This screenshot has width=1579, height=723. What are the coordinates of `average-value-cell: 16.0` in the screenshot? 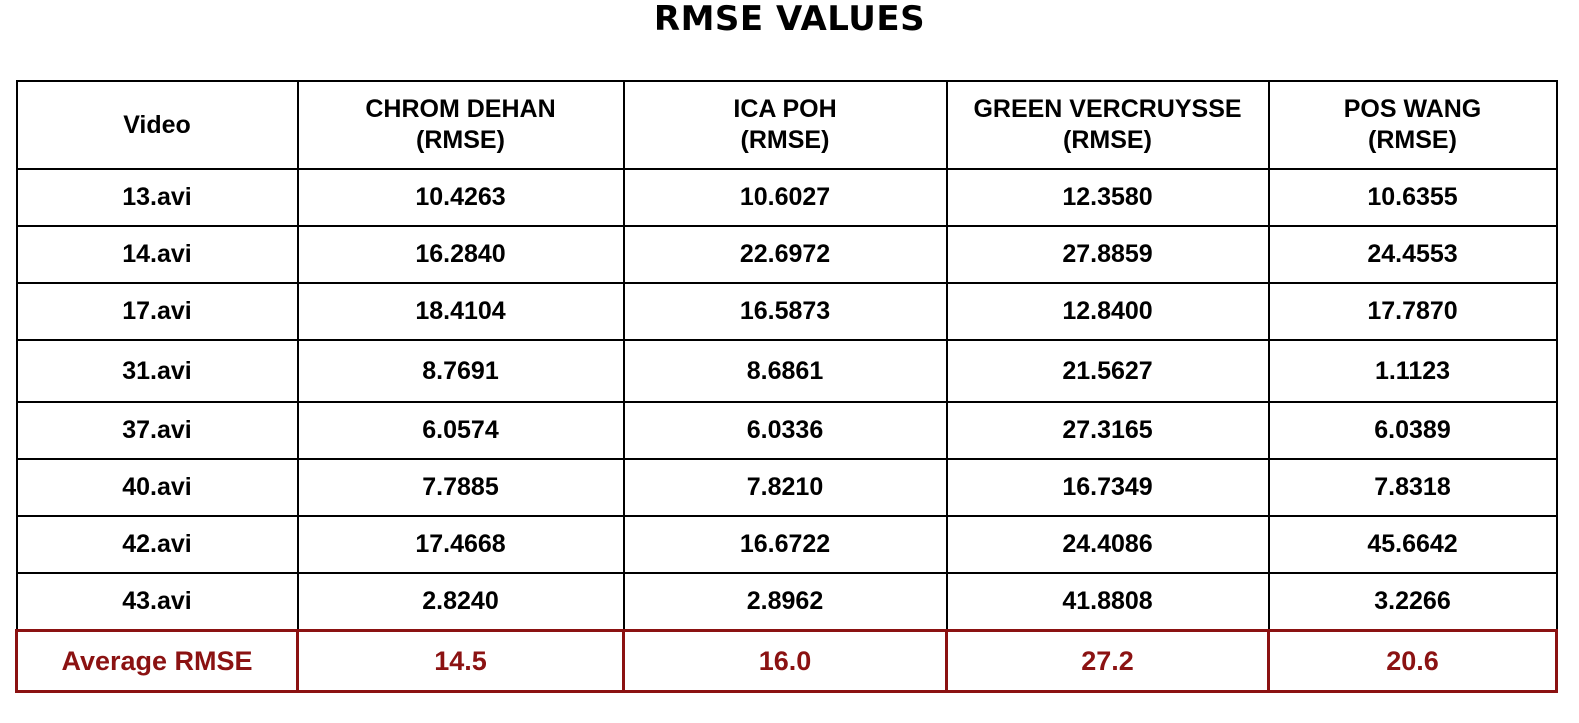 It's located at (785, 661).